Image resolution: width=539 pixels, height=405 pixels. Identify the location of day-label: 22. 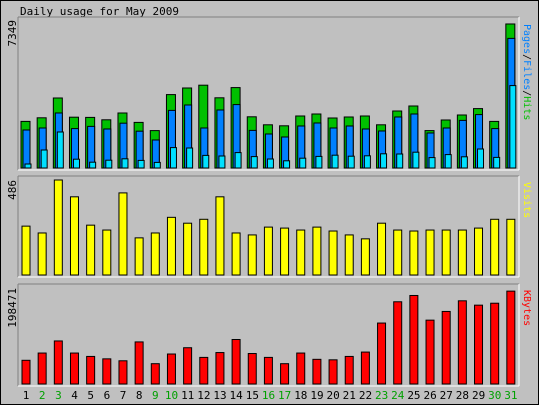
(365, 395).